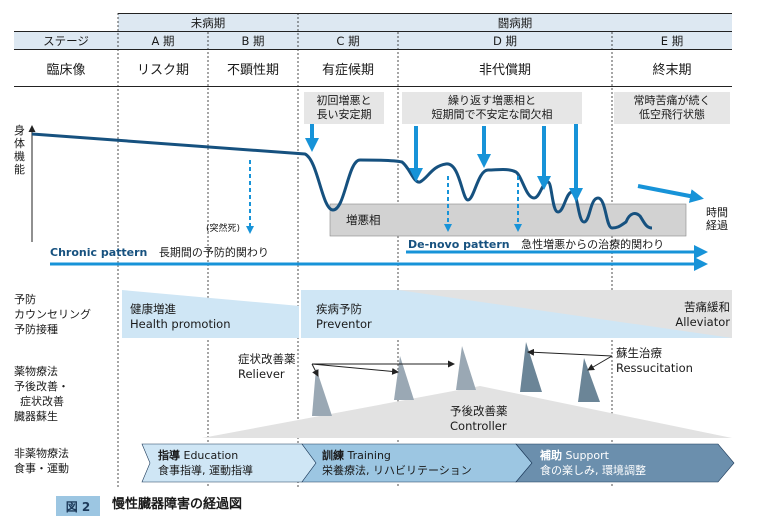  What do you see at coordinates (717, 219) in the screenshot?
I see `x-axis-label: 時間 経過` at bounding box center [717, 219].